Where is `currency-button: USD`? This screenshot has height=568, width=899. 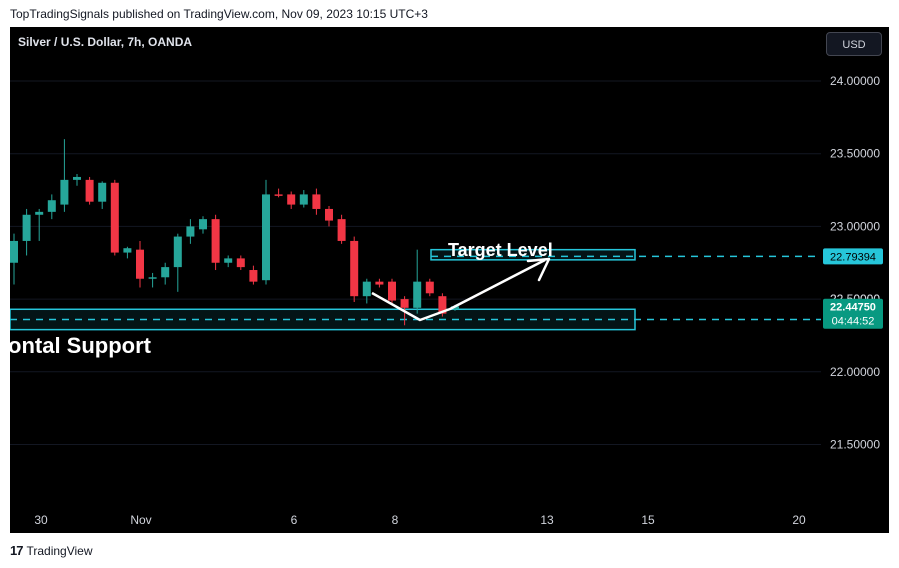 currency-button: USD is located at coordinates (854, 44).